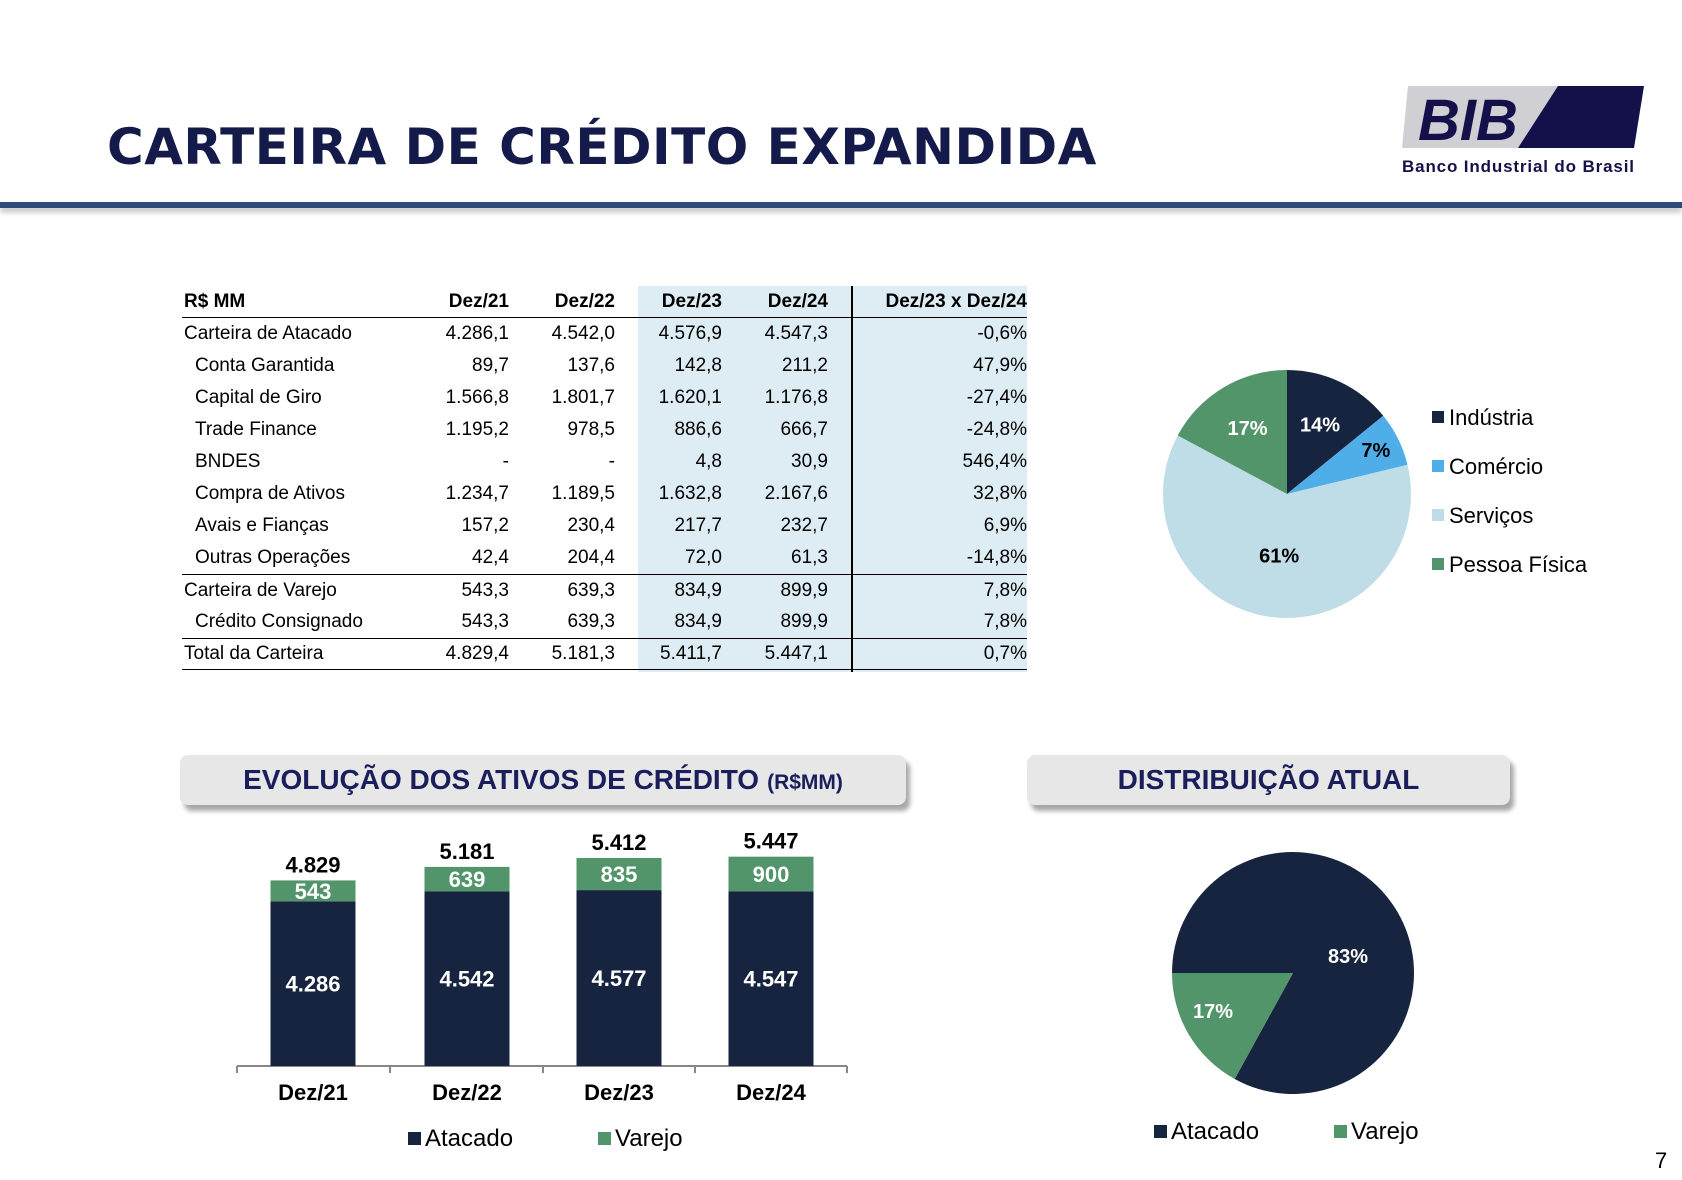 The width and height of the screenshot is (1682, 1180). What do you see at coordinates (994, 461) in the screenshot?
I see `row-value: 546,4%` at bounding box center [994, 461].